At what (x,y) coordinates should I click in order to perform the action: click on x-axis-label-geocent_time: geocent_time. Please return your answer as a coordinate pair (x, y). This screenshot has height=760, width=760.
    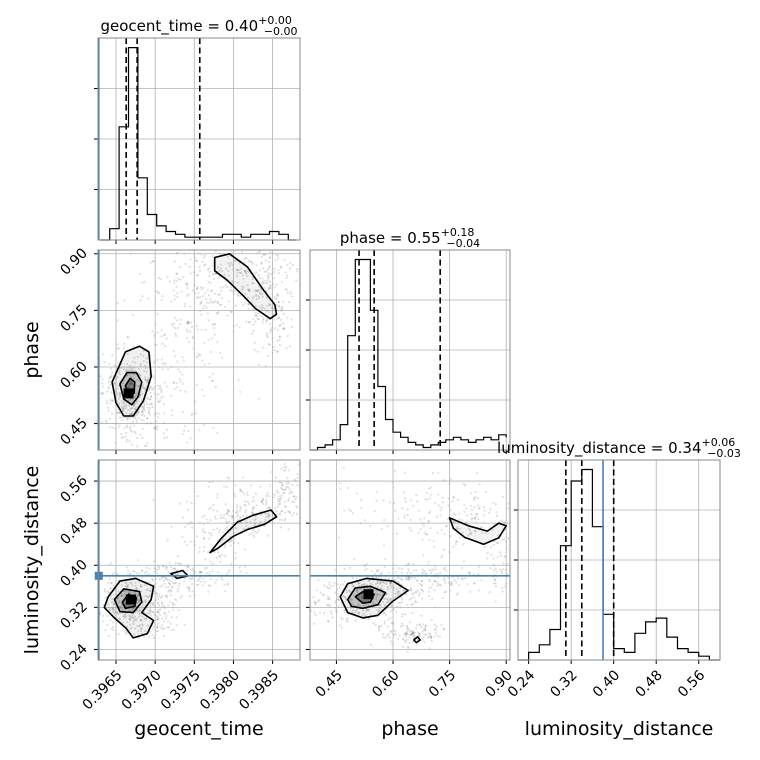
    Looking at the image, I should click on (198, 729).